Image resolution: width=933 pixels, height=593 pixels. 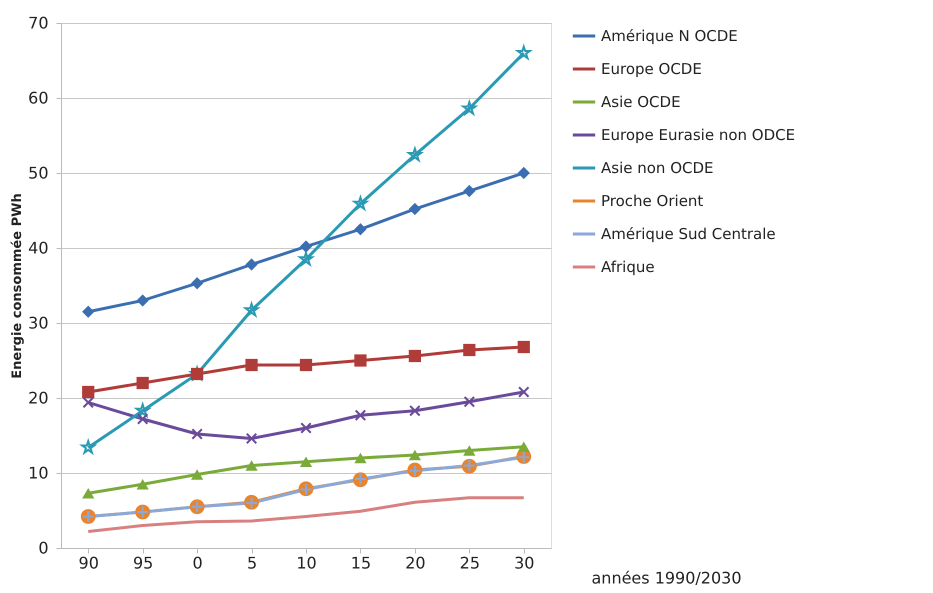 I want to click on x-tick-label: 90, so click(x=88, y=563).